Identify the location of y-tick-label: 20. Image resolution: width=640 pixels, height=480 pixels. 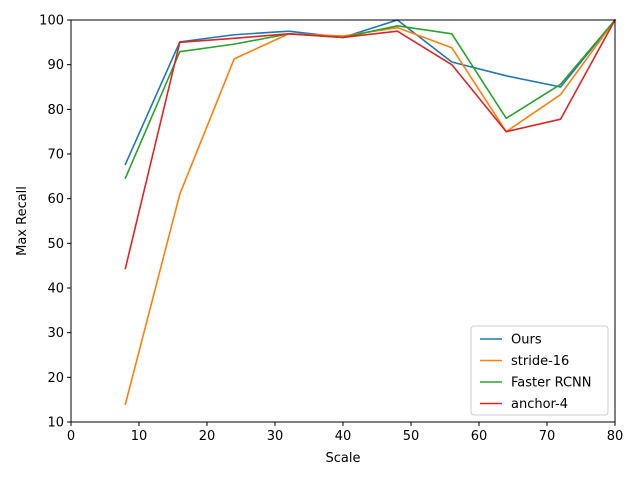
(55, 378).